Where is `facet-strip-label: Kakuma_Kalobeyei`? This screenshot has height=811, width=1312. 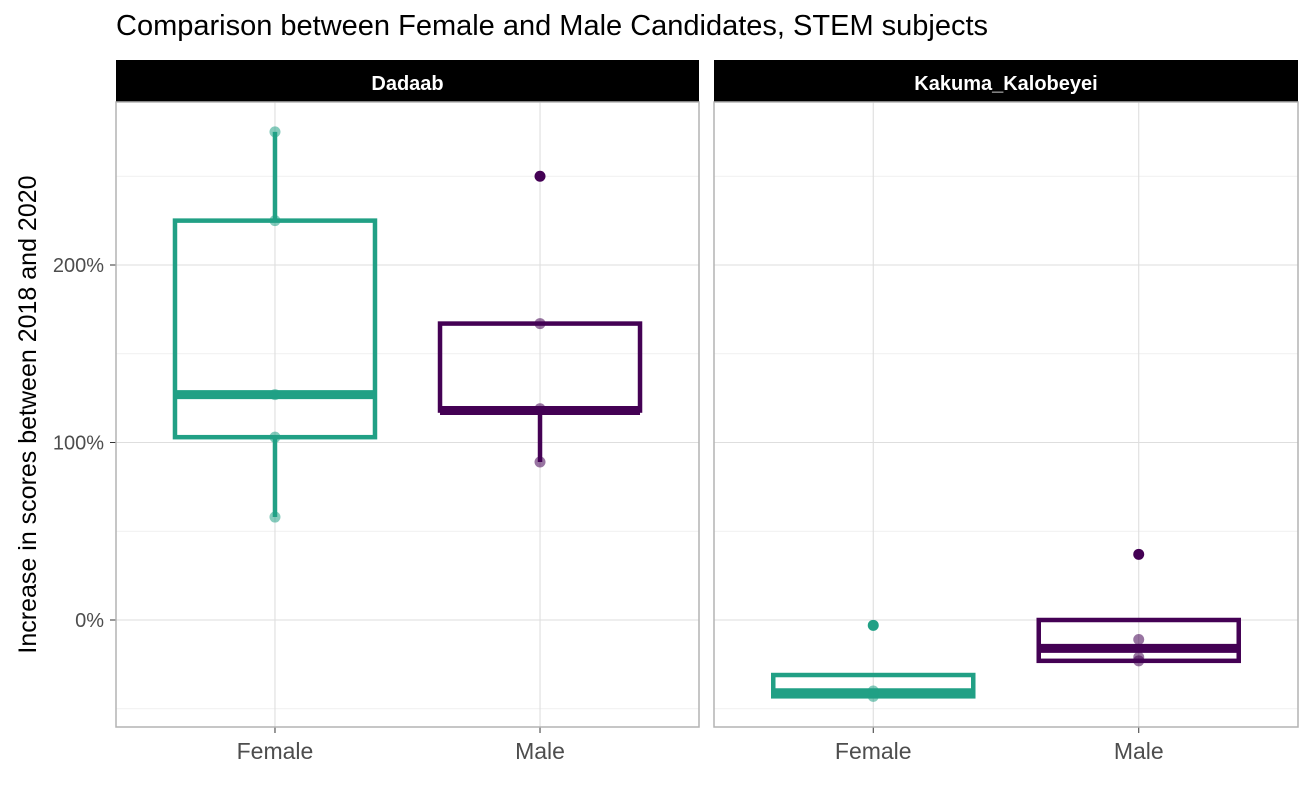
facet-strip-label: Kakuma_Kalobeyei is located at coordinates (1005, 84).